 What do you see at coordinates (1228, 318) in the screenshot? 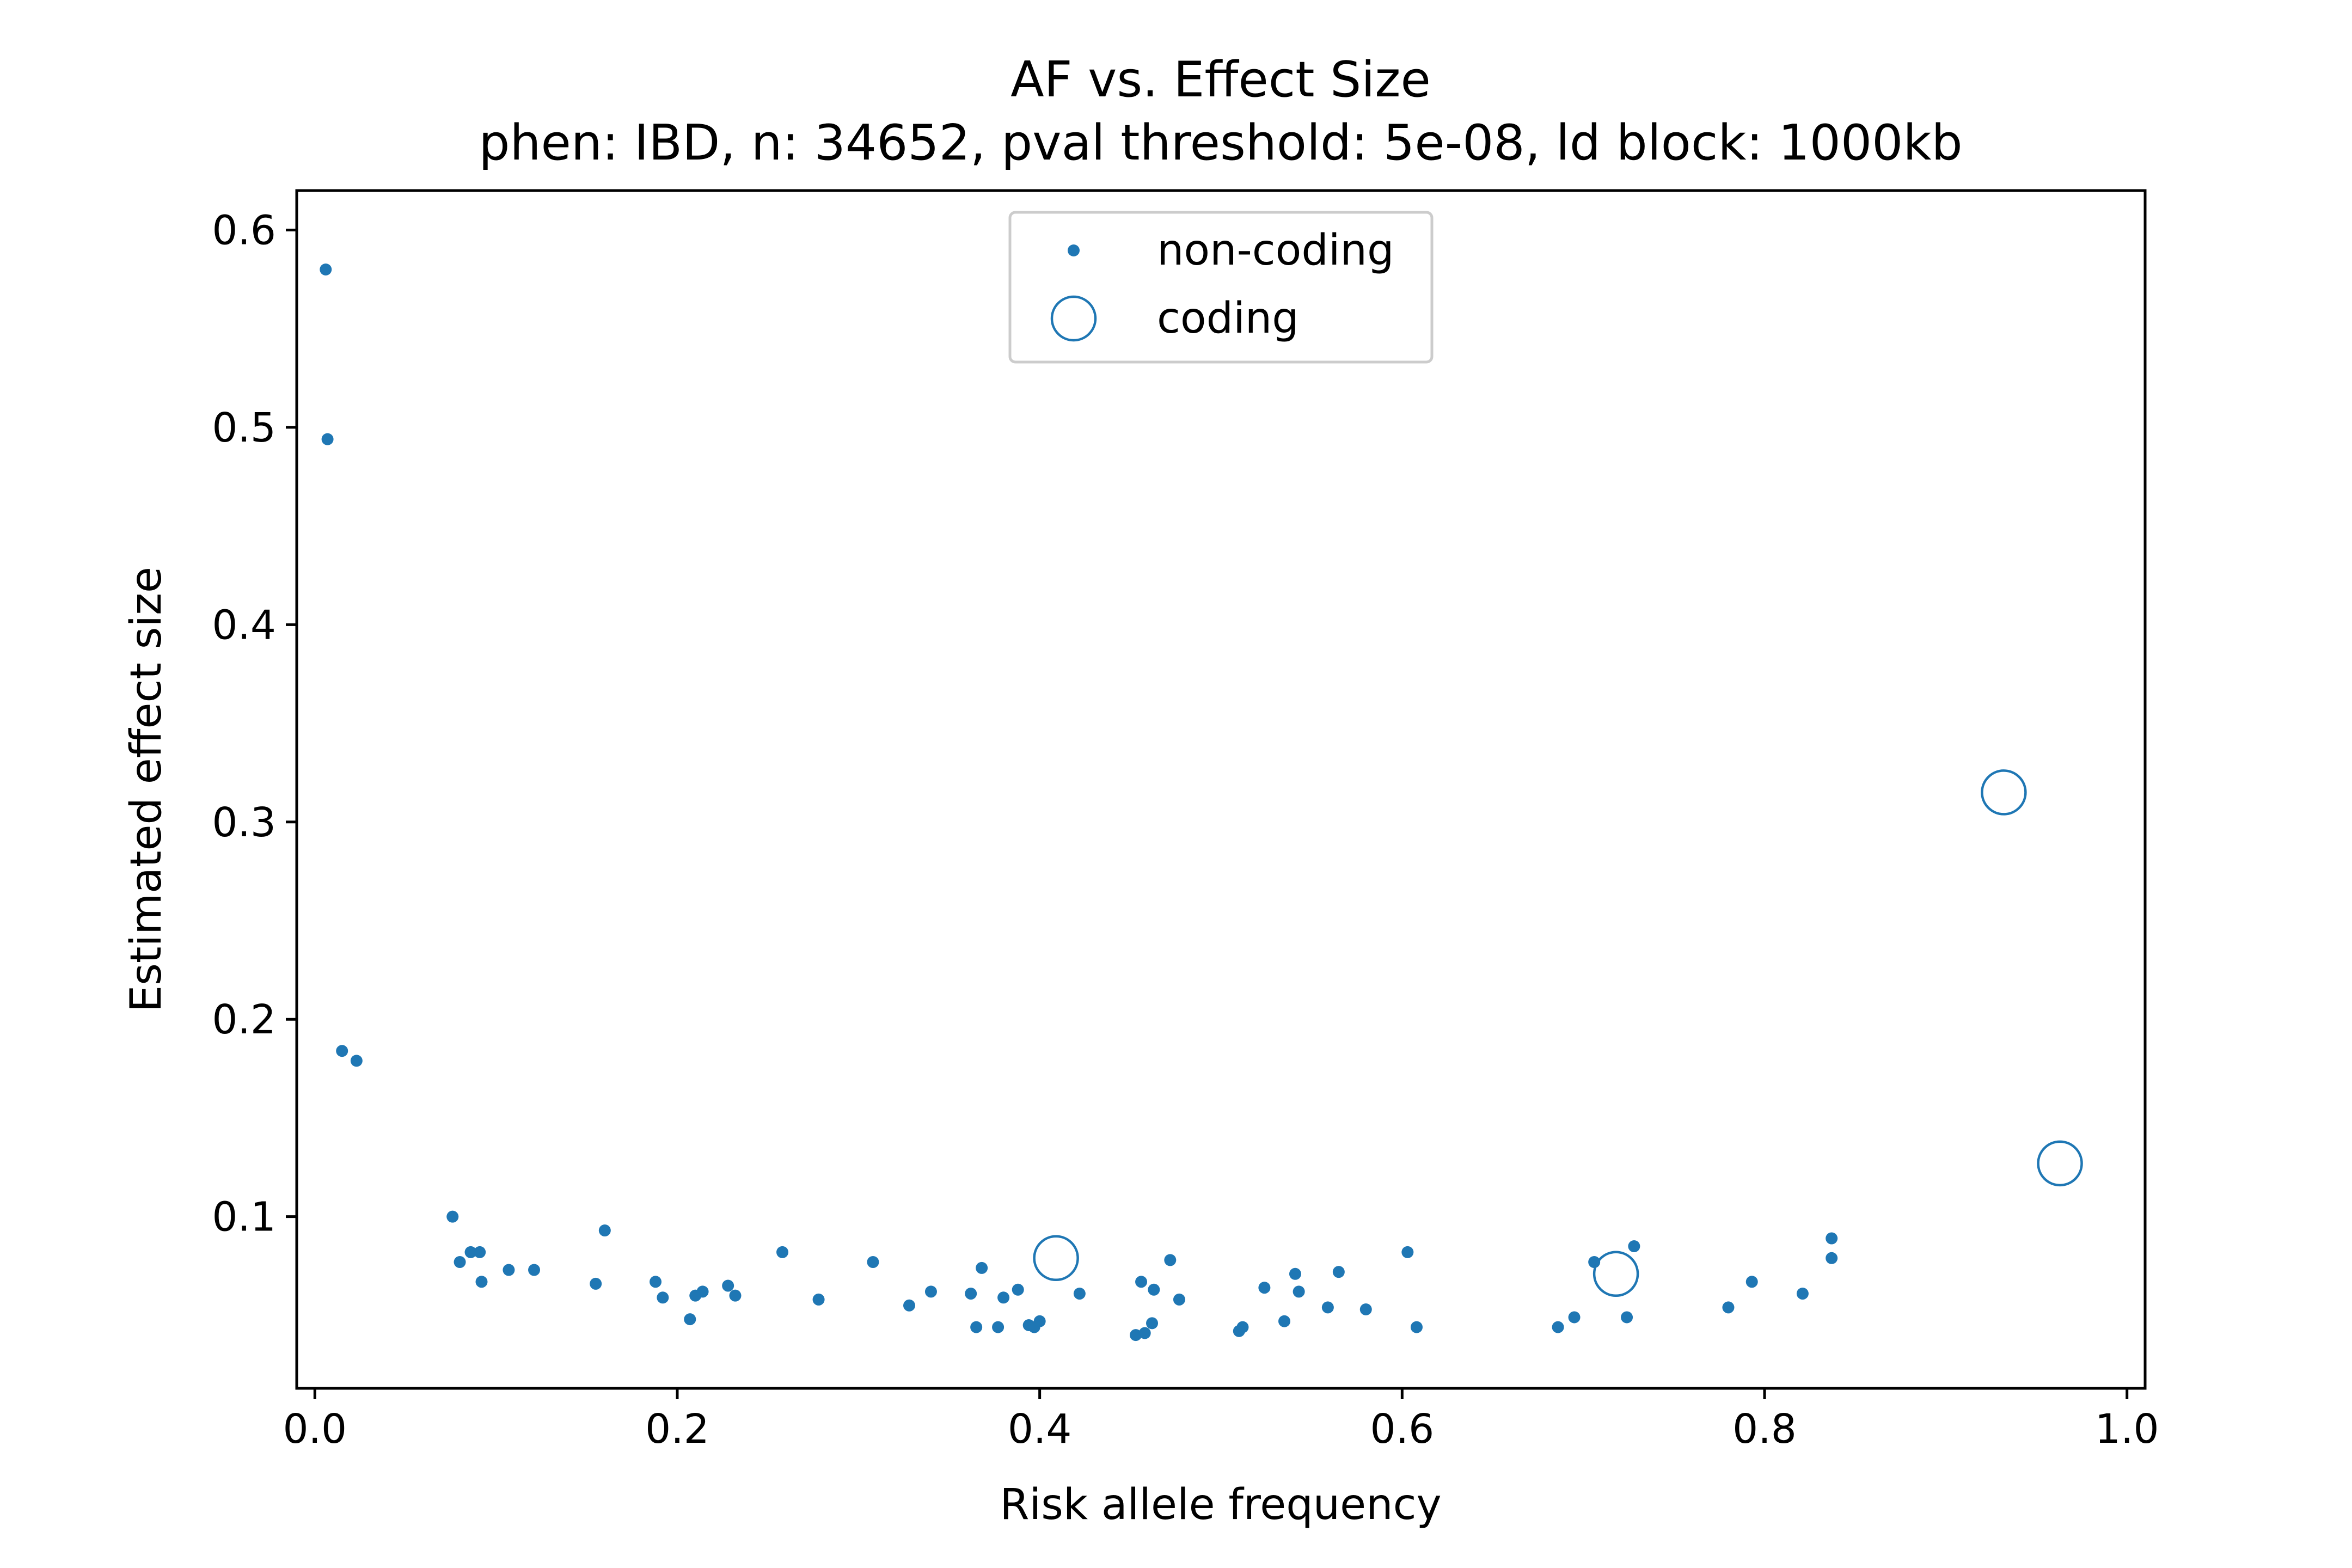
I see `legend-label-coding: coding` at bounding box center [1228, 318].